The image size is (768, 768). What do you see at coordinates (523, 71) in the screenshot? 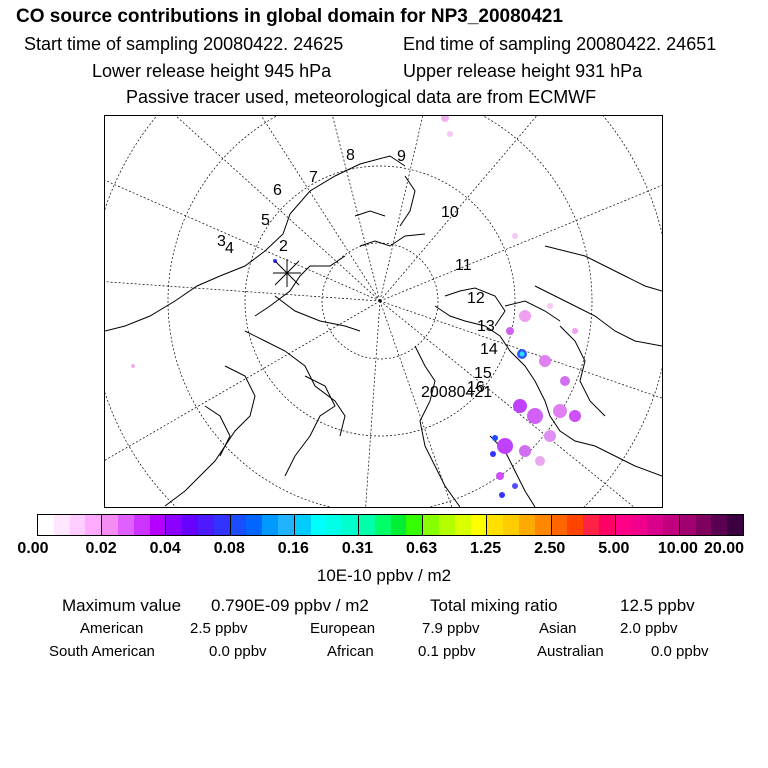
I see `upper-release-text: Upper release height 931 hPa` at bounding box center [523, 71].